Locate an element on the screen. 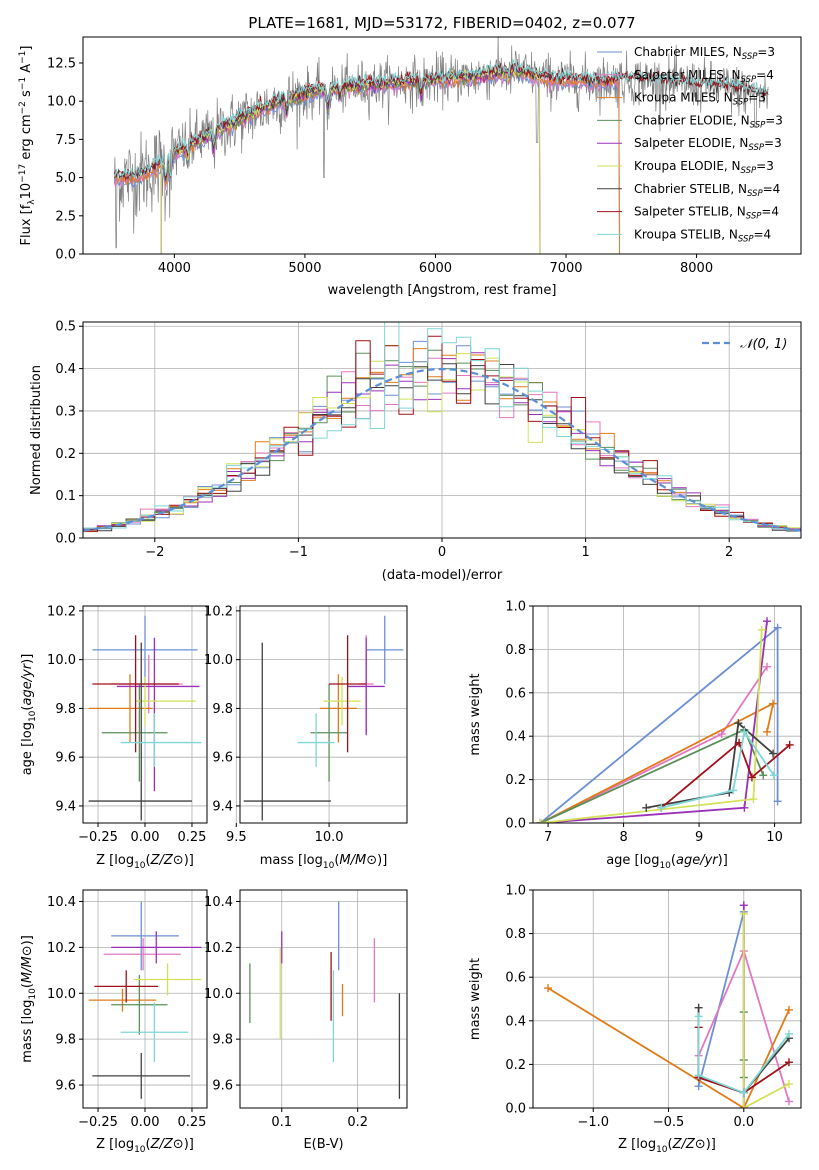  x-axis-label: wavelength [Angstrom, rest frame] is located at coordinates (442, 290).